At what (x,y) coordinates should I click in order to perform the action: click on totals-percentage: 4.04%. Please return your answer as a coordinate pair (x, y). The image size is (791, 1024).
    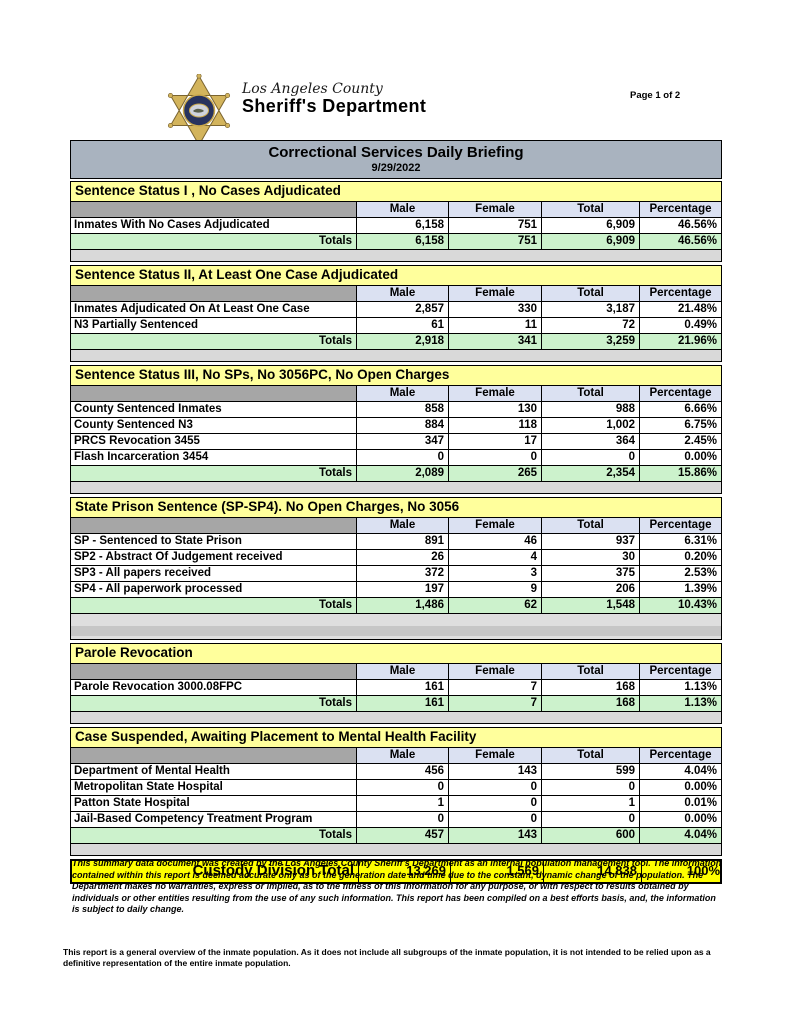
    Looking at the image, I should click on (681, 836).